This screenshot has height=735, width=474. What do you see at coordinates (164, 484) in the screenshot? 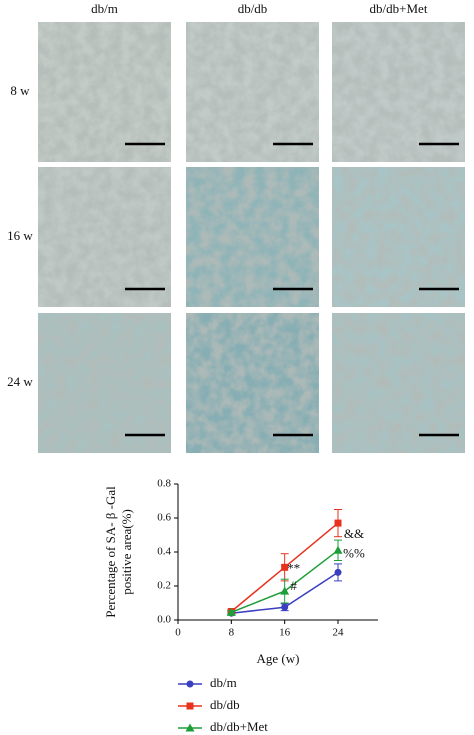
I see `y-tick-label: 0.8` at bounding box center [164, 484].